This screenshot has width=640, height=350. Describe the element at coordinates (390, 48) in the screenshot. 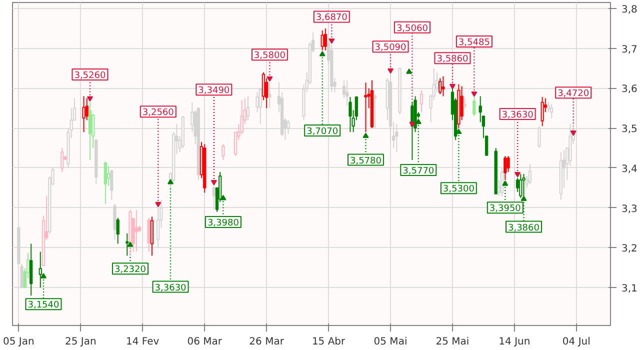

I see `data-label: 3,5090` at that location.